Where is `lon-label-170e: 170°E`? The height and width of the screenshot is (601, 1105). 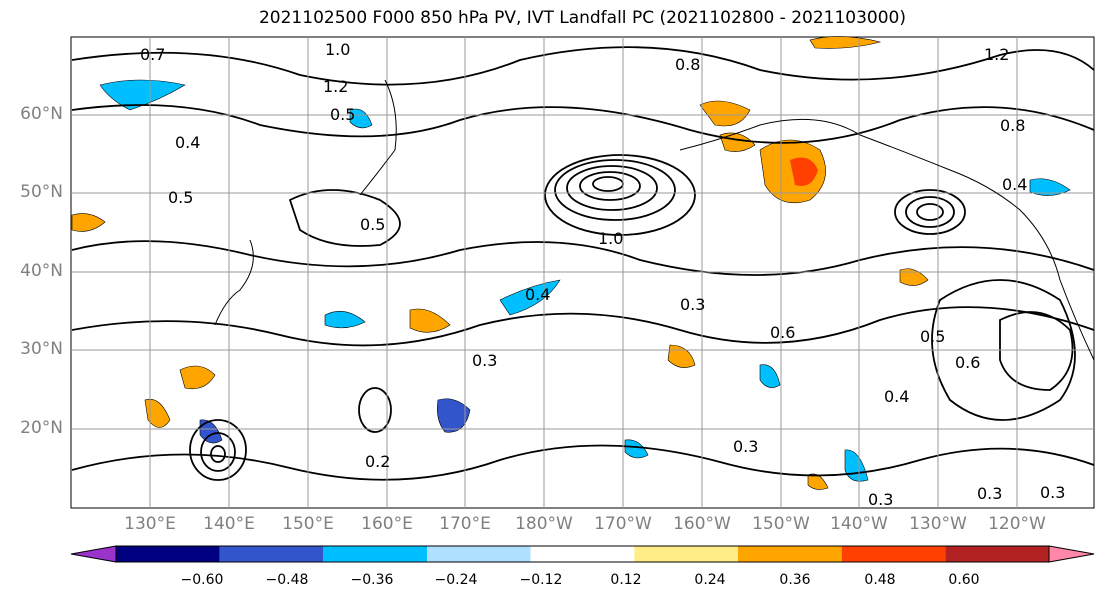 lon-label-170e: 170°E is located at coordinates (465, 524).